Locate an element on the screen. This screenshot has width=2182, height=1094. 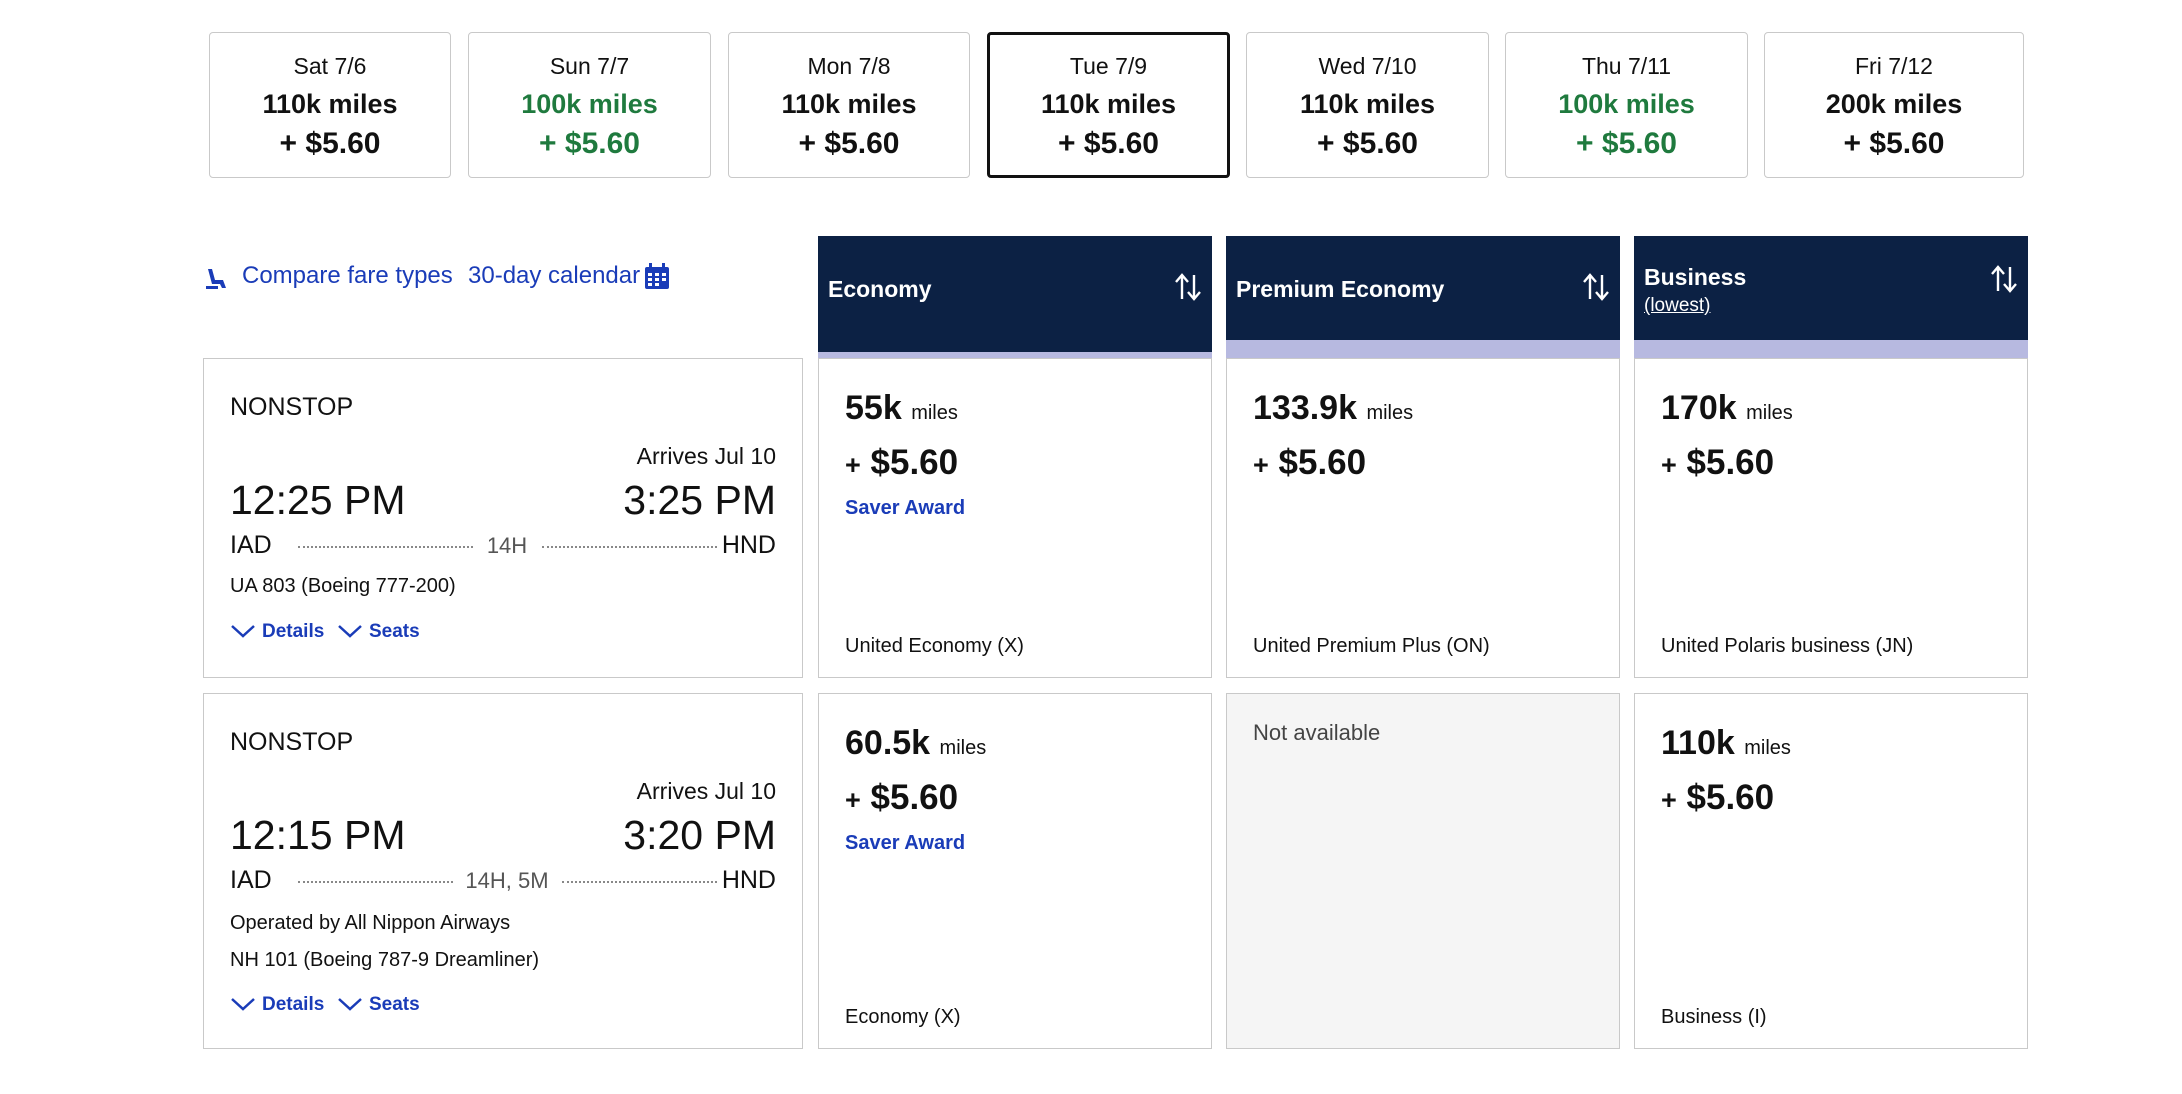
date-option-sat: Sat 7/6 110k miles + $5.60 is located at coordinates (330, 105).